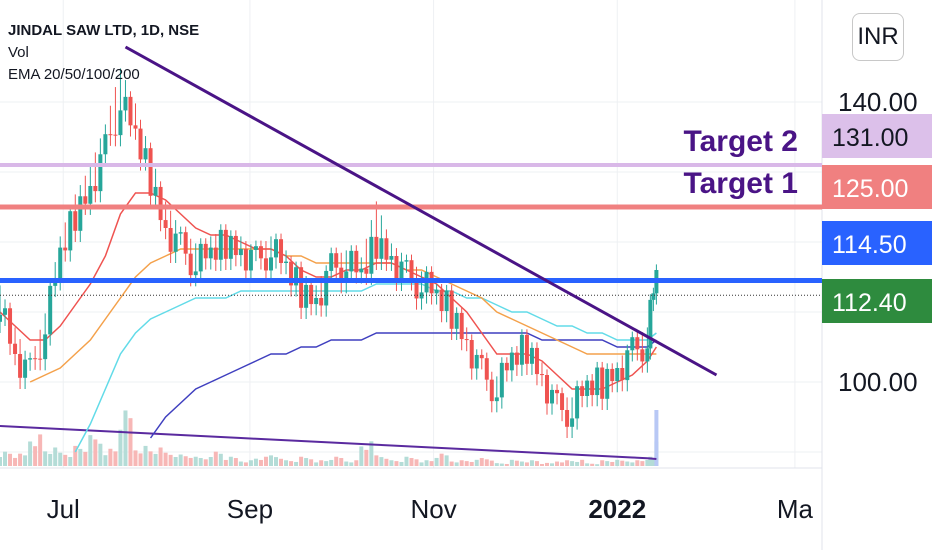  What do you see at coordinates (74, 74) in the screenshot?
I see `ema-indicator-label: EMA 20/50/100/200` at bounding box center [74, 74].